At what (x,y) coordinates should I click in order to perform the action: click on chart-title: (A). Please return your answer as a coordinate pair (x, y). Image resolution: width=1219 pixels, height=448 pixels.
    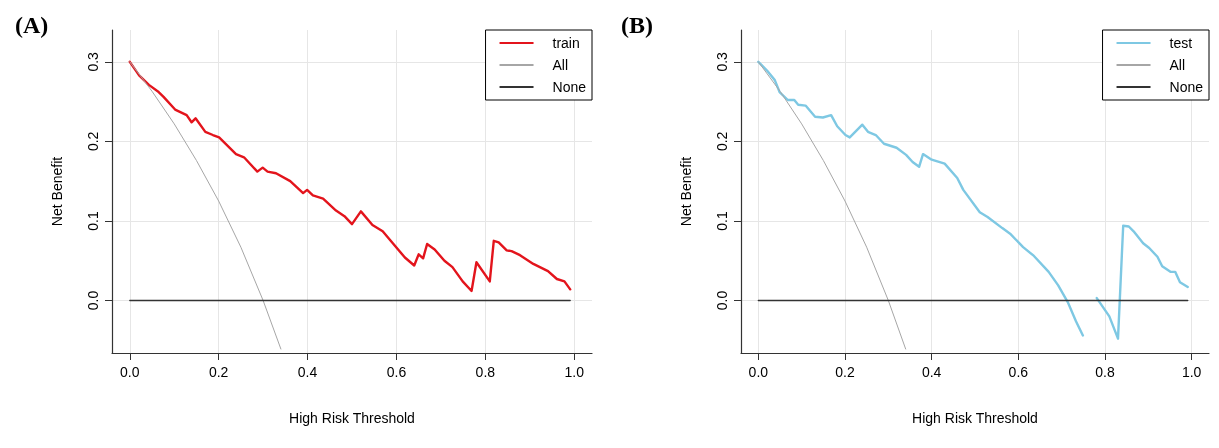
    Looking at the image, I should click on (32, 25).